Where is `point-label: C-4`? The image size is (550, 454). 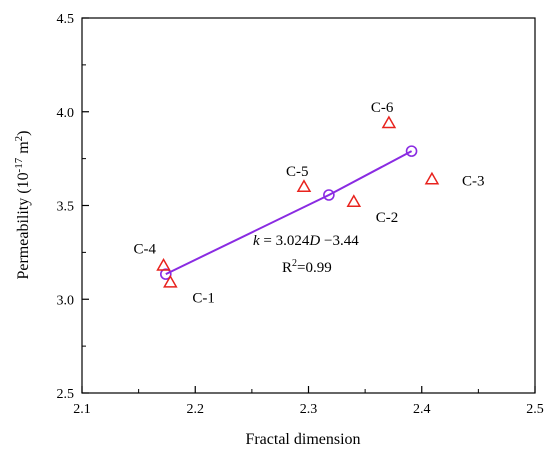
point-label: C-4 is located at coordinates (145, 250).